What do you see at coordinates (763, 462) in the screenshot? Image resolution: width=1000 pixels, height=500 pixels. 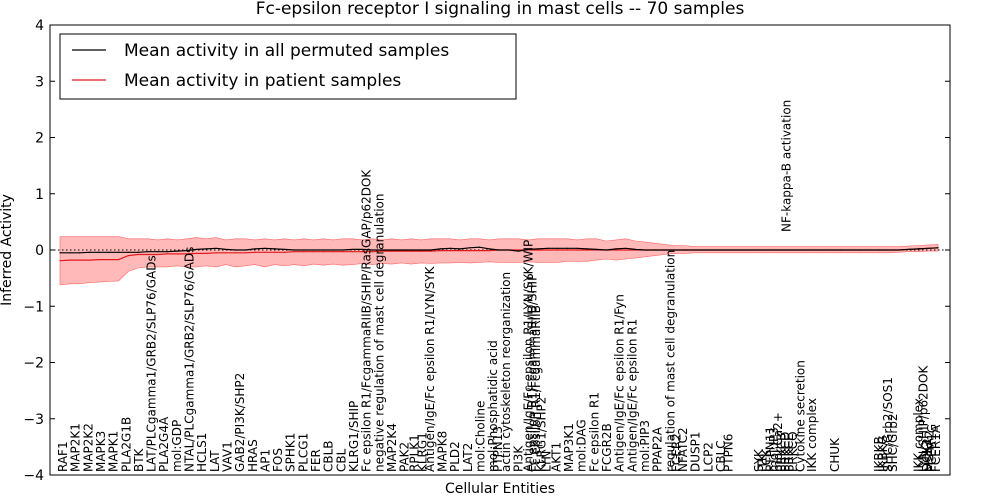 I see `entity-label: ITK` at bounding box center [763, 462].